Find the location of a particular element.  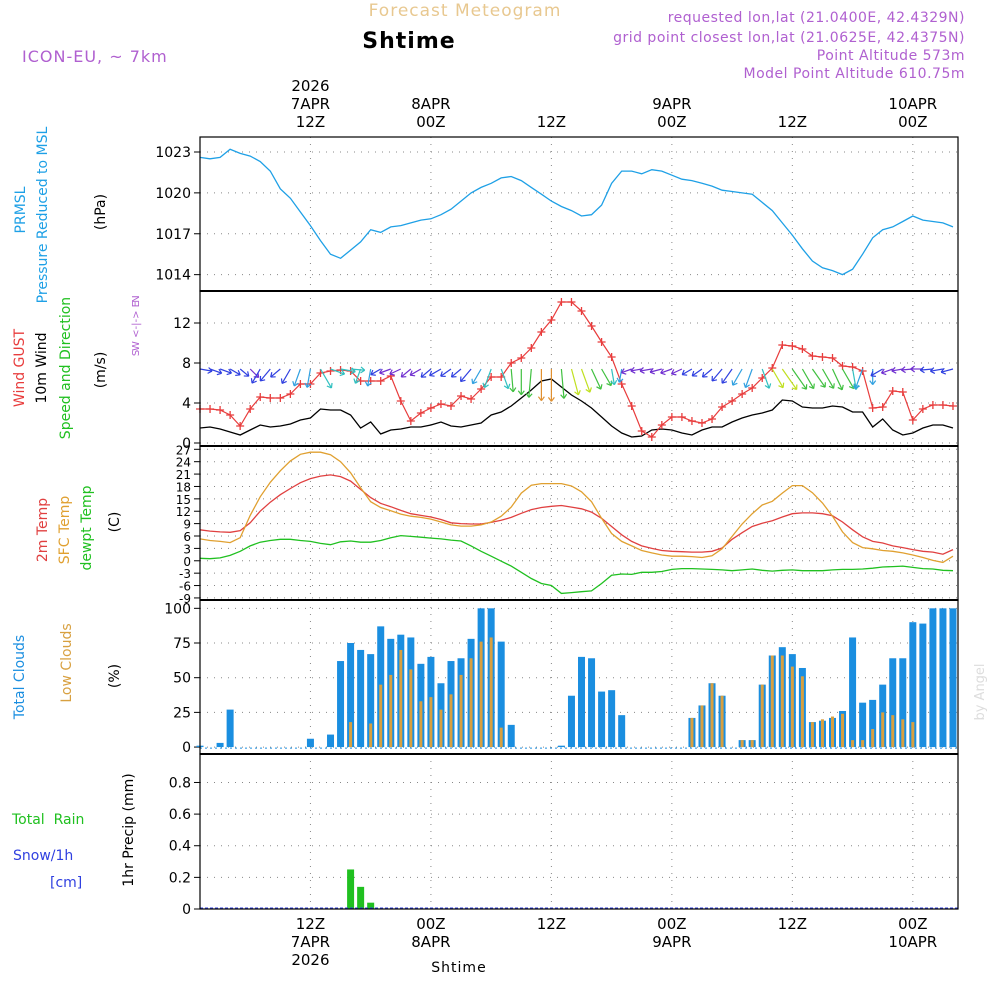

y-tick-label: 21 is located at coordinates (183, 475).